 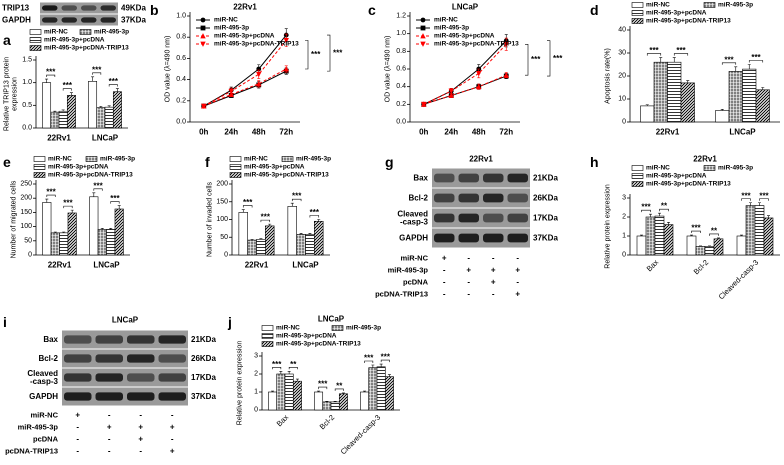 I want to click on panel-letter: a, so click(x=7, y=40).